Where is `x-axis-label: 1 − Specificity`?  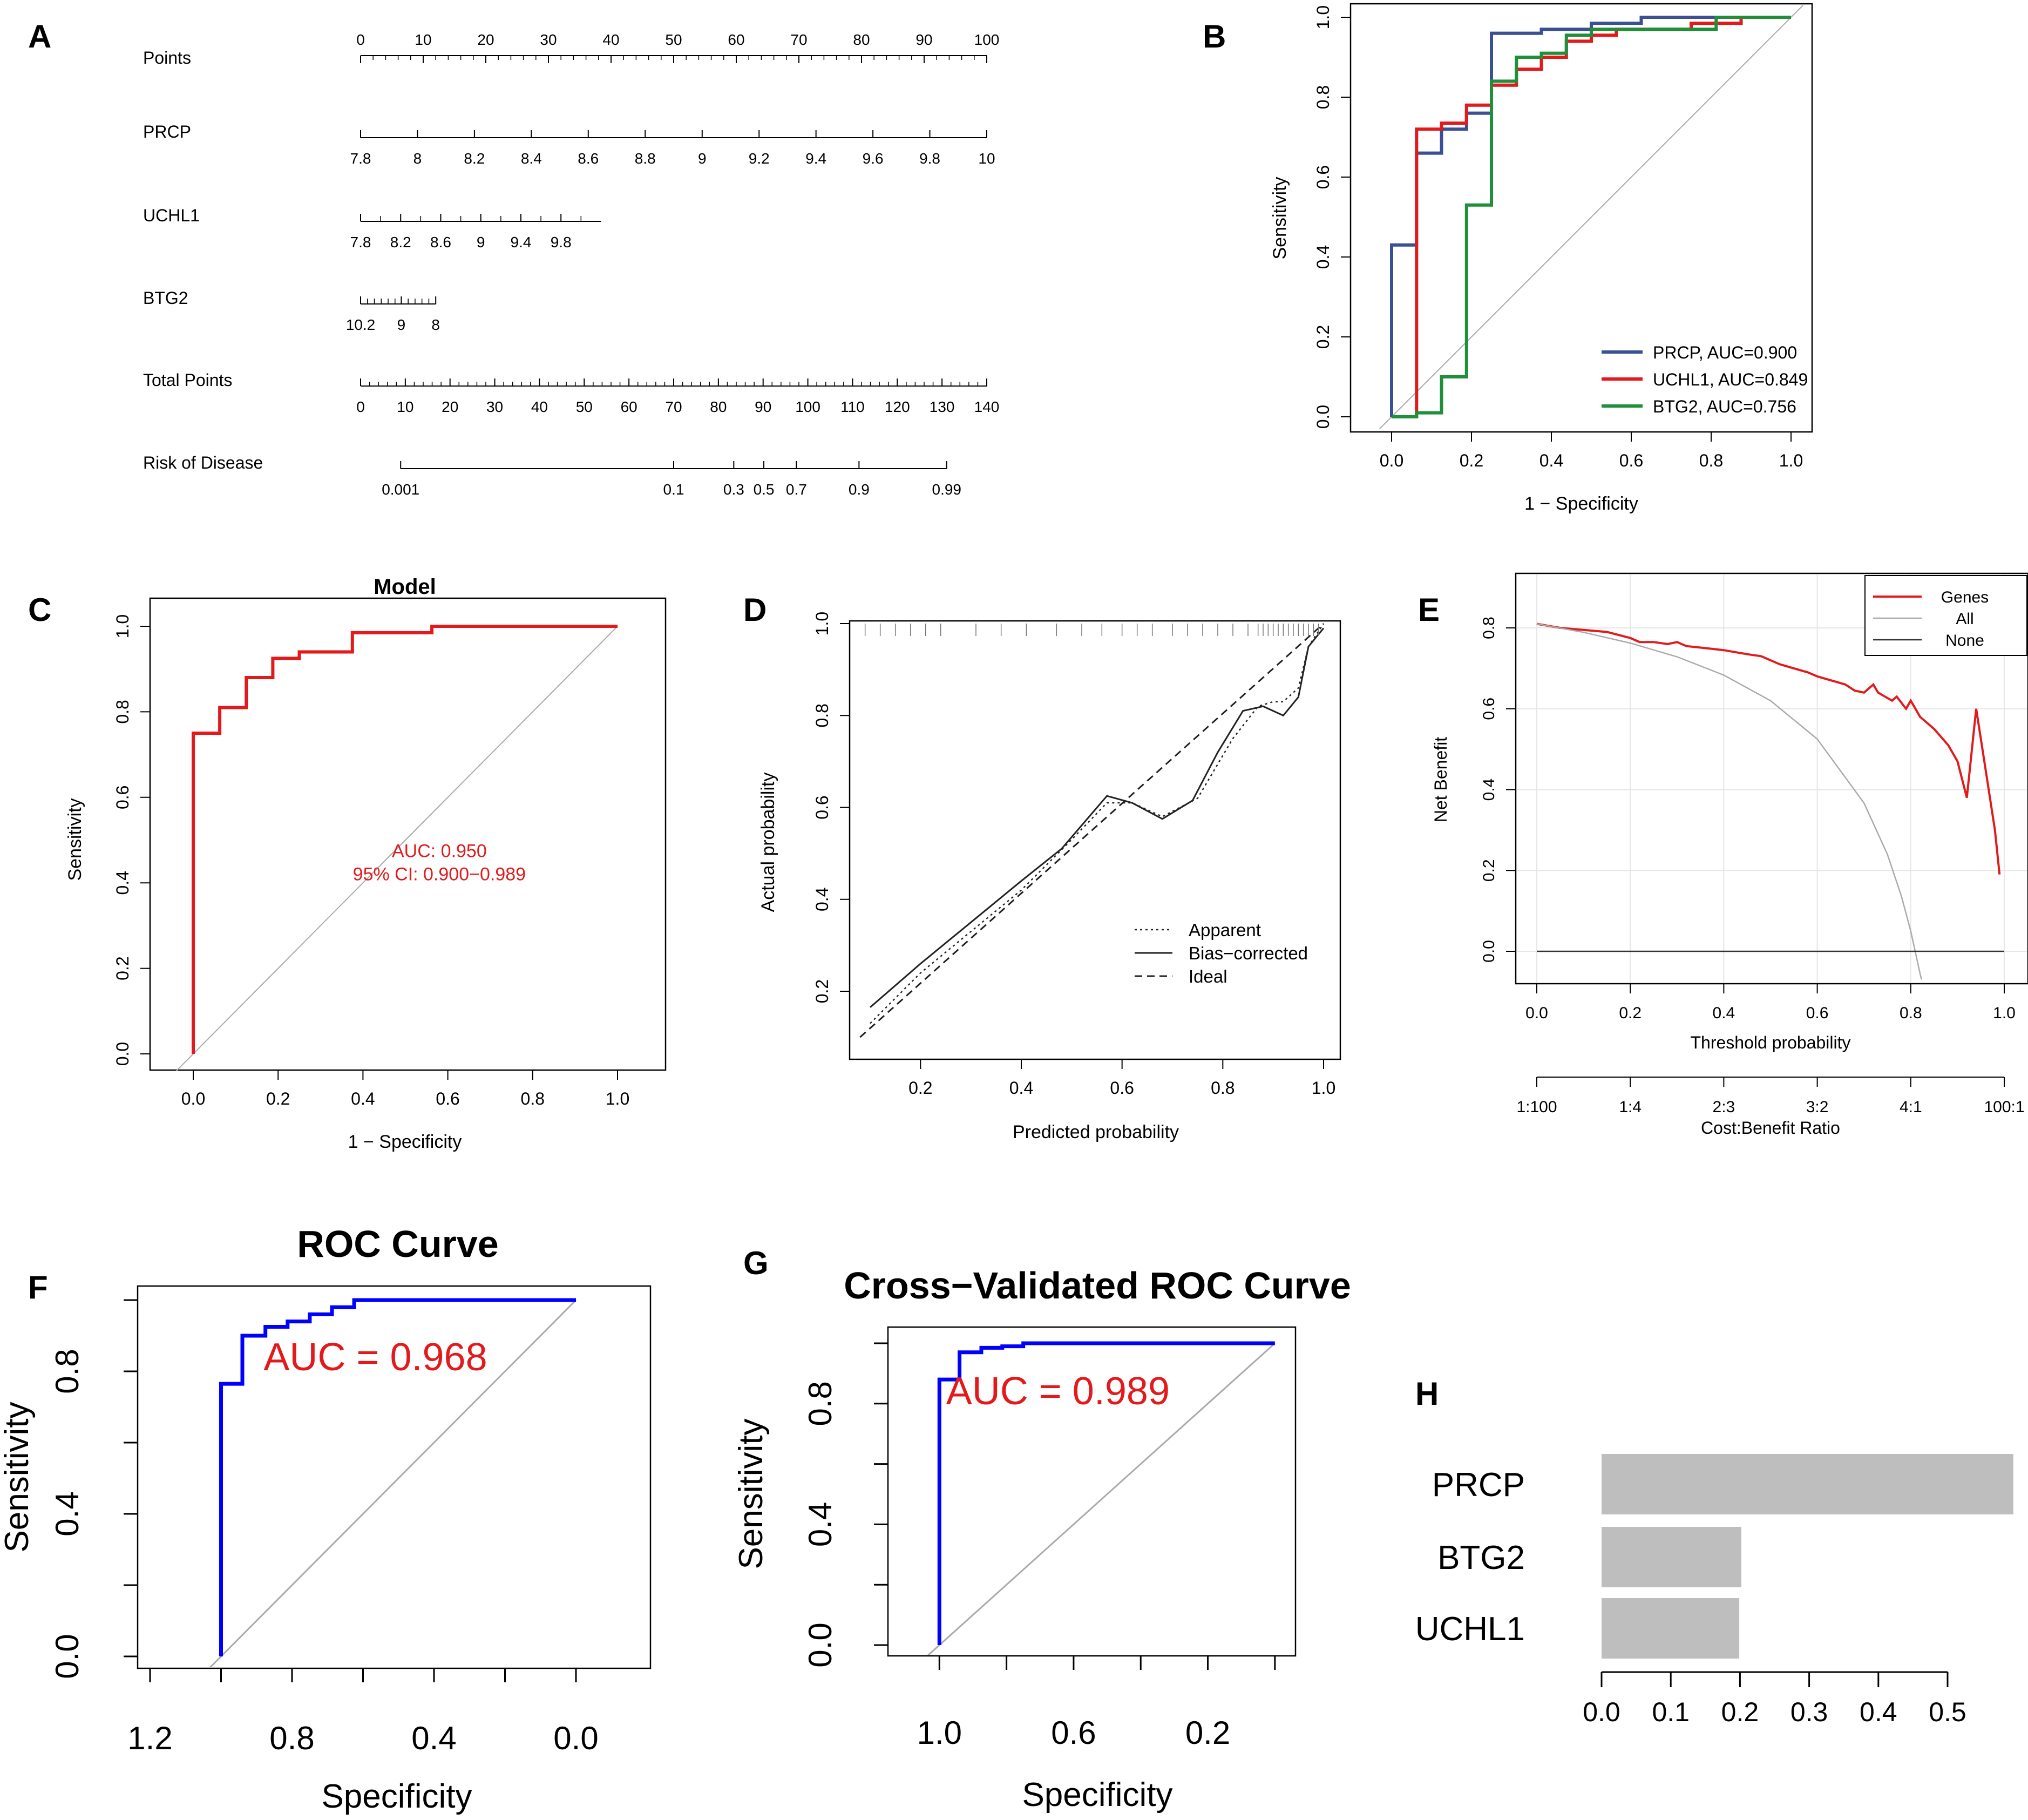 x-axis-label: 1 − Specificity is located at coordinates (1581, 504).